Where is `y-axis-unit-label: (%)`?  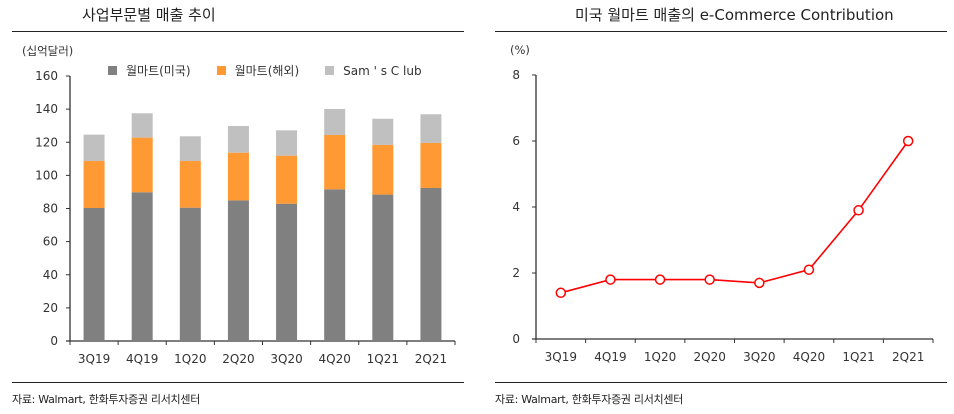
y-axis-unit-label: (%) is located at coordinates (520, 50).